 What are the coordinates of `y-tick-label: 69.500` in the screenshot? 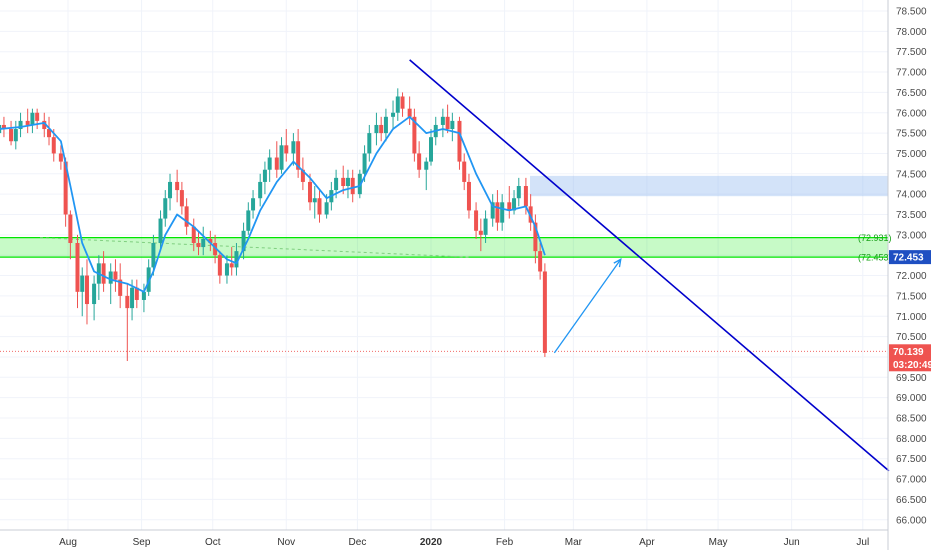 It's located at (911, 378).